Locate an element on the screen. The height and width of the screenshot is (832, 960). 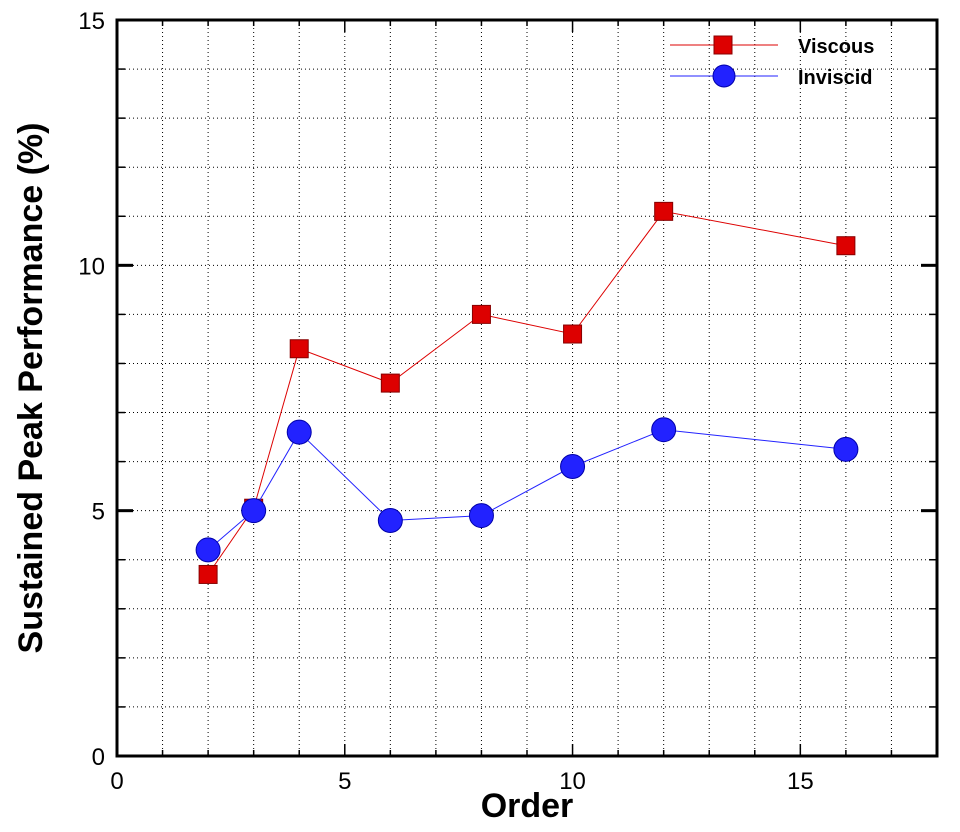
legend: Viscous Inviscid is located at coordinates (772, 62).